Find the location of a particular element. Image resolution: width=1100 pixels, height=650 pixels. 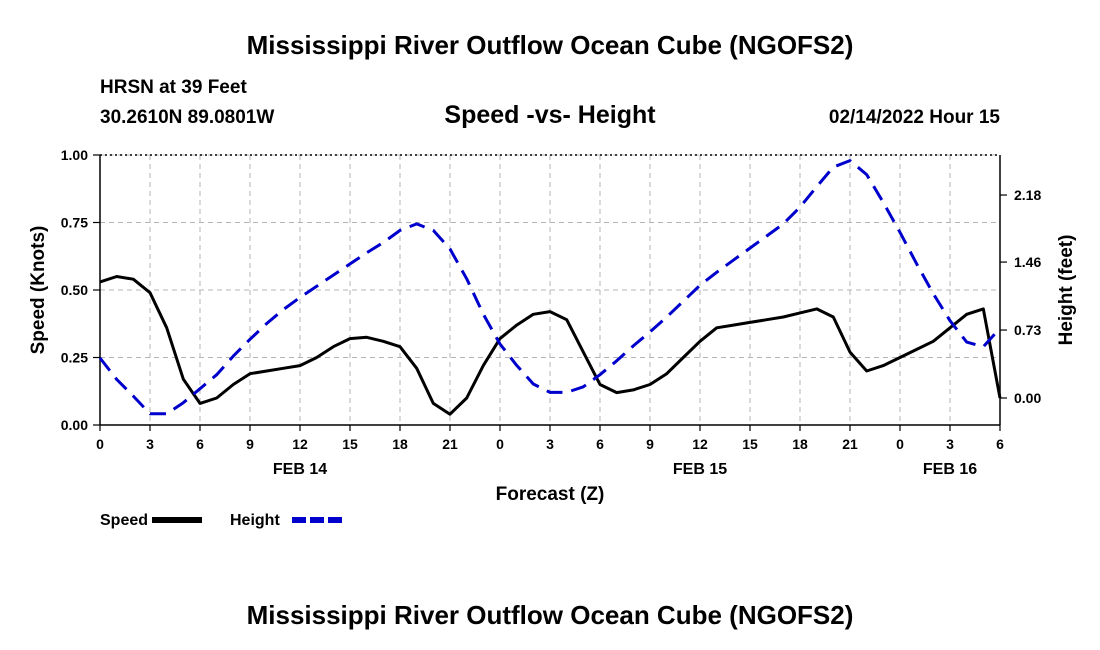

y2-tick-label: 2.18 is located at coordinates (1027, 195).